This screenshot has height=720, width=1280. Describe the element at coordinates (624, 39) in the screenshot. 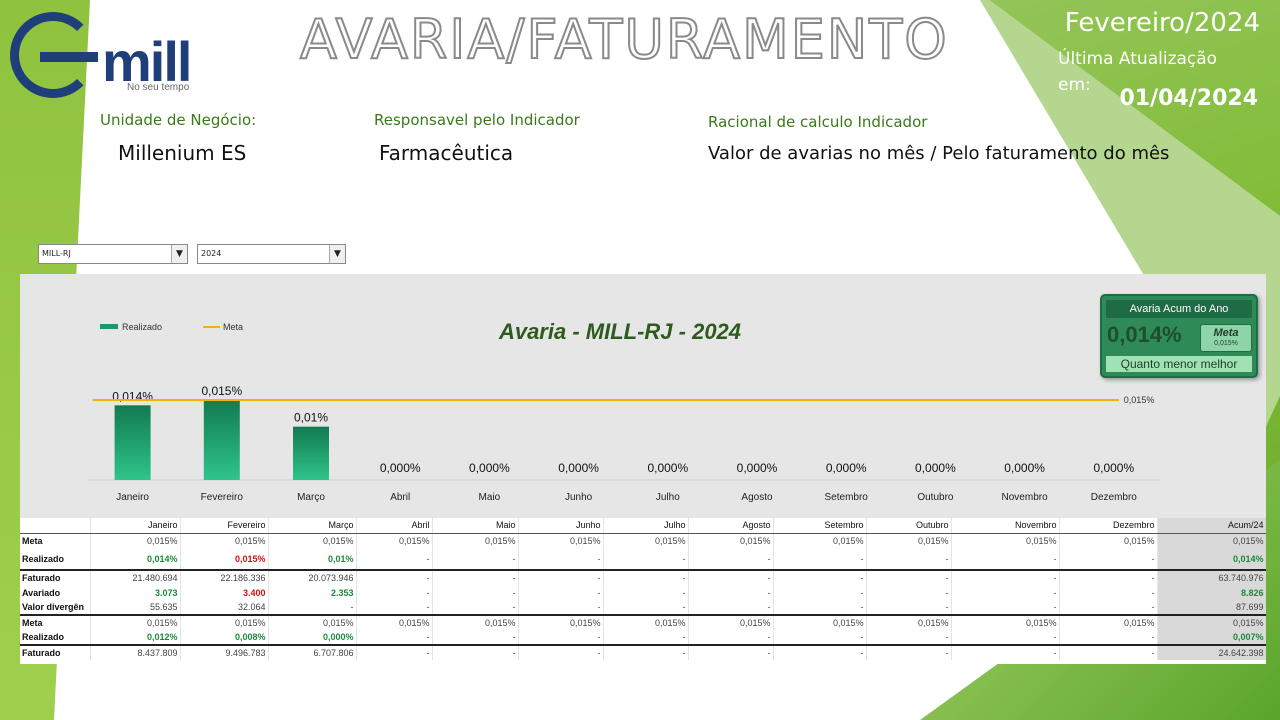

I see `page-title: AVARIA/FATURAMENTO` at that location.